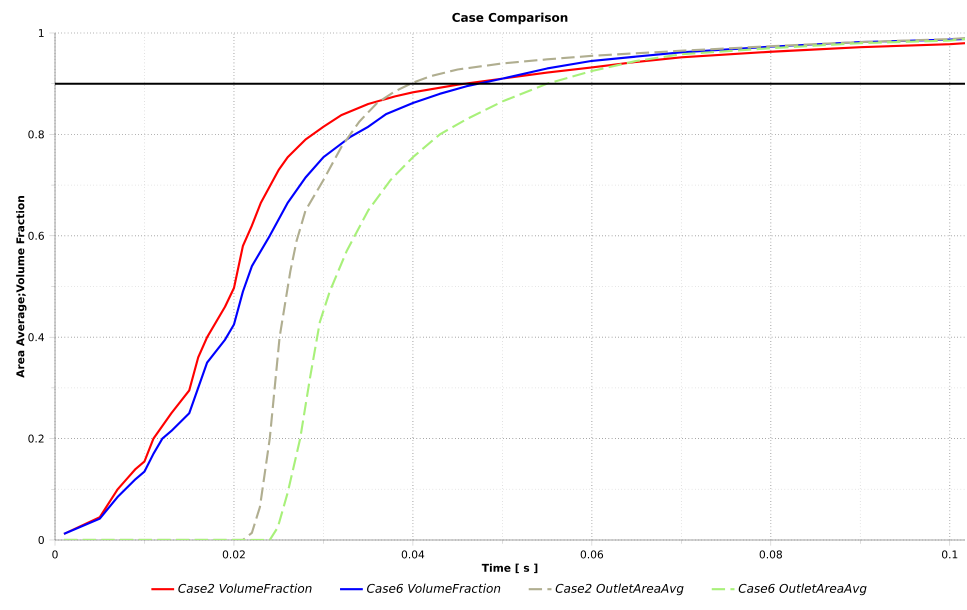  Describe the element at coordinates (592, 554) in the screenshot. I see `x-tick-label: 0.06` at that location.